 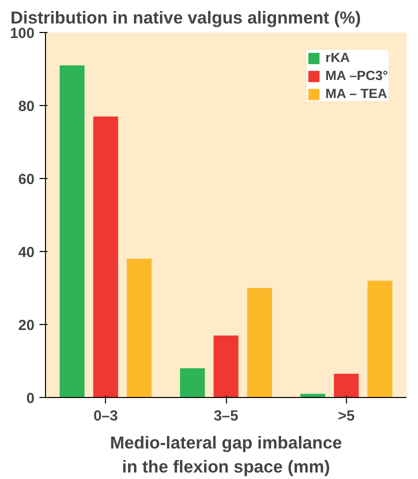 What do you see at coordinates (105, 416) in the screenshot?
I see `x-tick-label: 0–3` at bounding box center [105, 416].